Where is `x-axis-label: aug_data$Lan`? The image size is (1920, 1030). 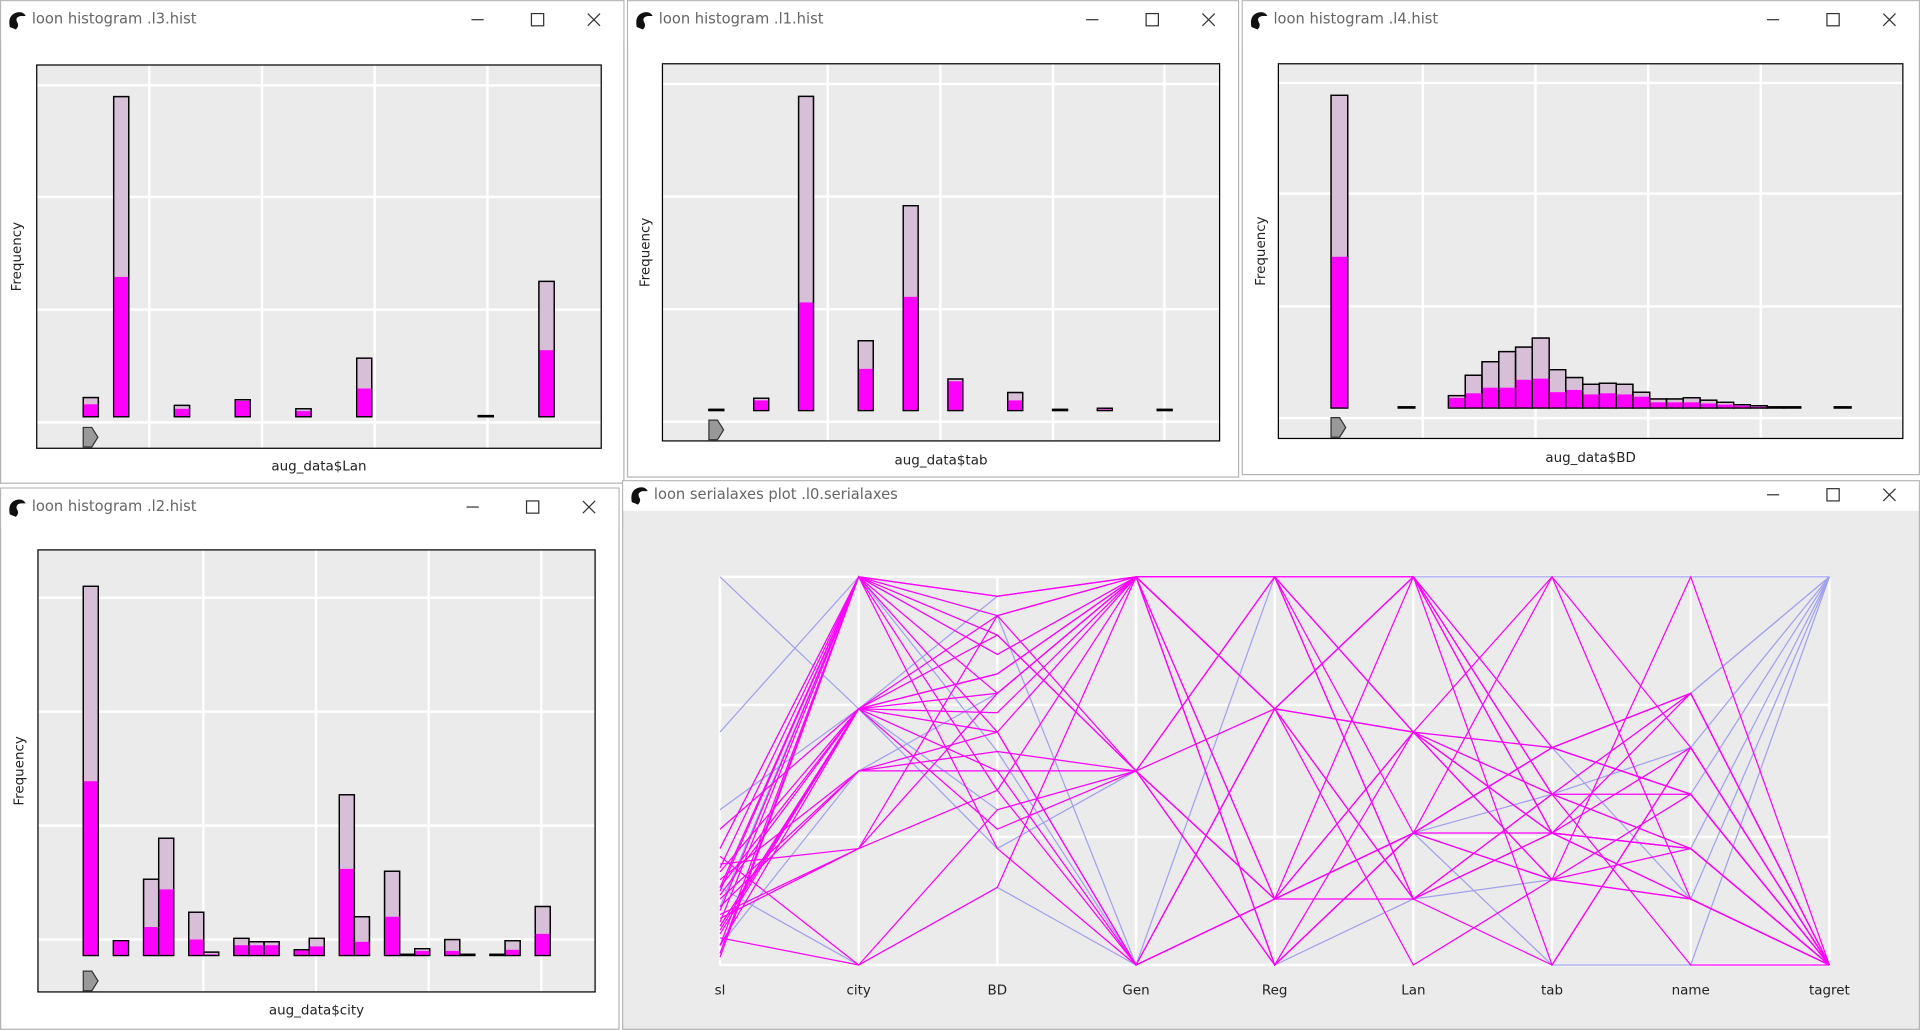 x-axis-label: aug_data$Lan is located at coordinates (318, 467).